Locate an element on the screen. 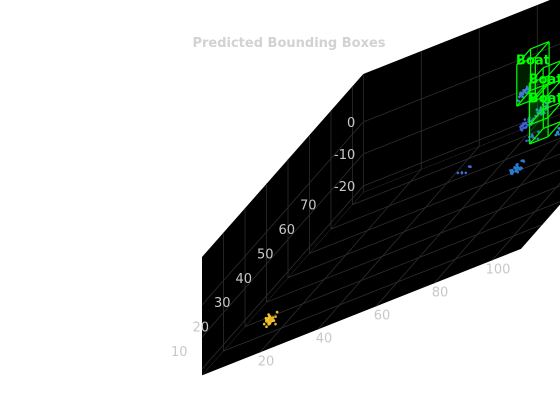 The height and width of the screenshot is (420, 560). y-tick-label: 10 is located at coordinates (179, 352).